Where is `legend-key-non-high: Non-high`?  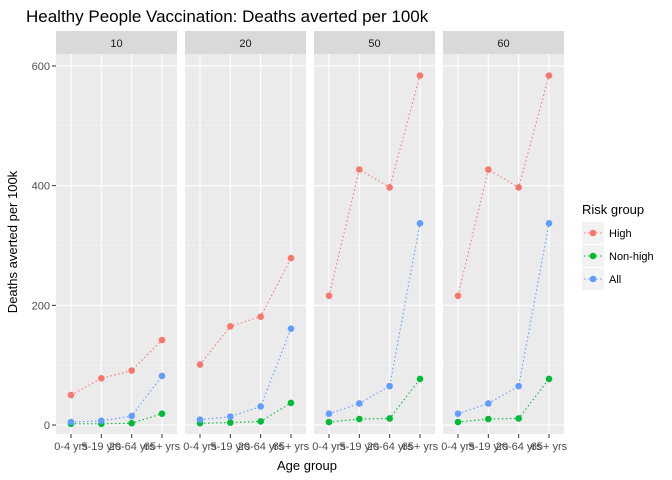 legend-key-non-high: Non-high is located at coordinates (618, 256).